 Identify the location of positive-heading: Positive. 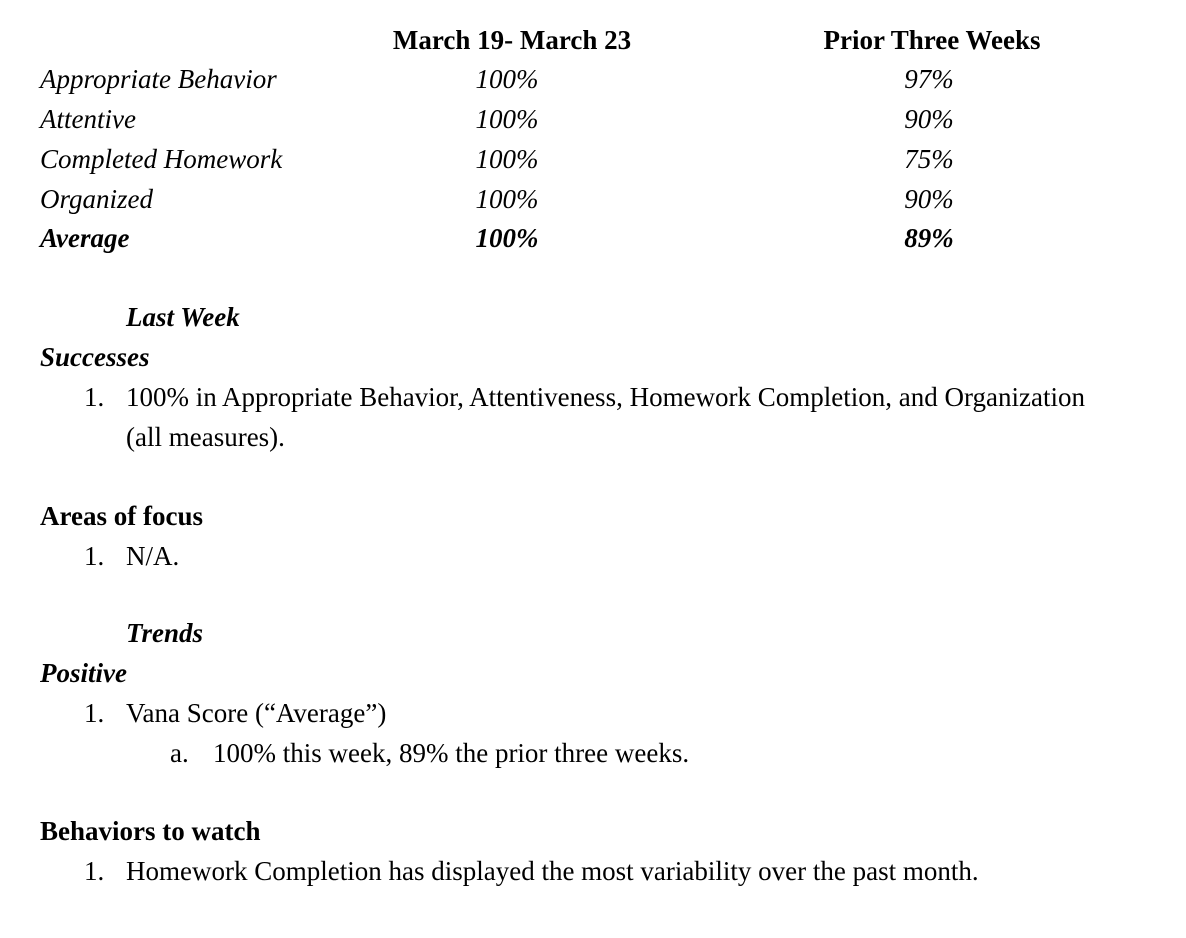
(83, 673).